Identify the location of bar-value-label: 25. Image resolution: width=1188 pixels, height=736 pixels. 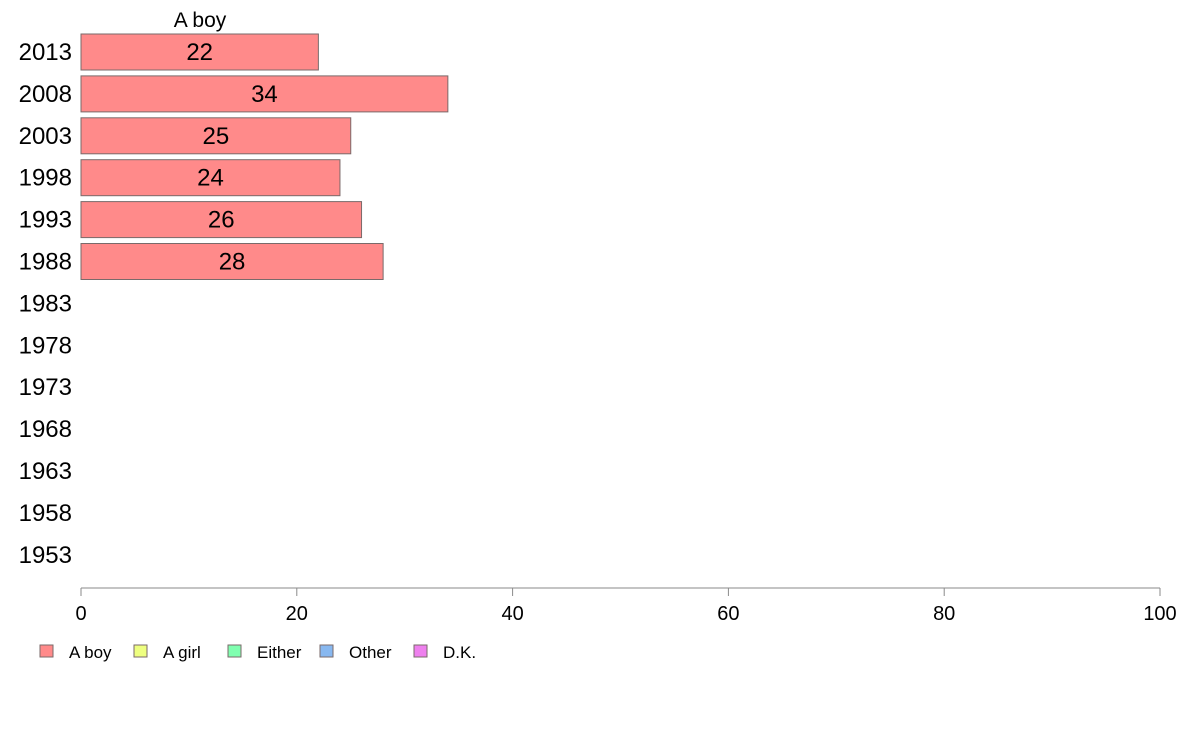
(216, 136).